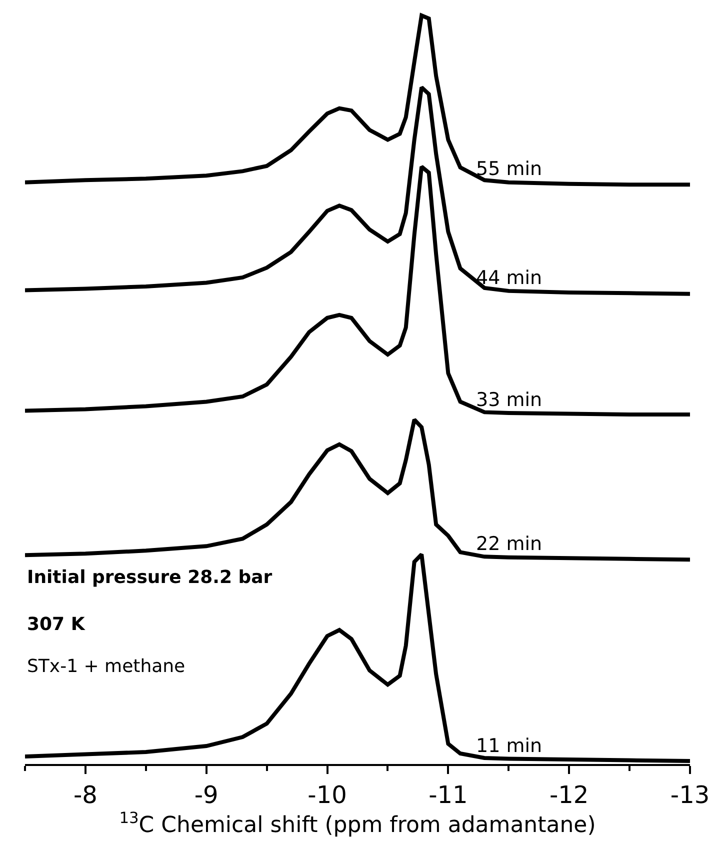  Describe the element at coordinates (569, 794) in the screenshot. I see `x-tick-label: -12` at that location.